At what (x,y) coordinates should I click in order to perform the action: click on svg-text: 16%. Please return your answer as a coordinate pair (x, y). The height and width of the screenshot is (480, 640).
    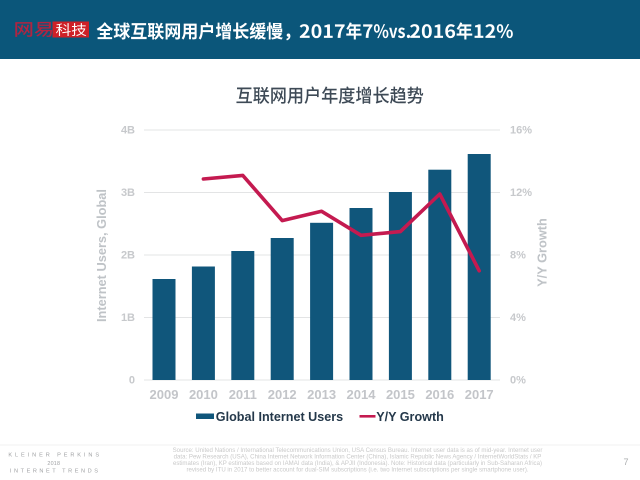
    Looking at the image, I should click on (521, 131).